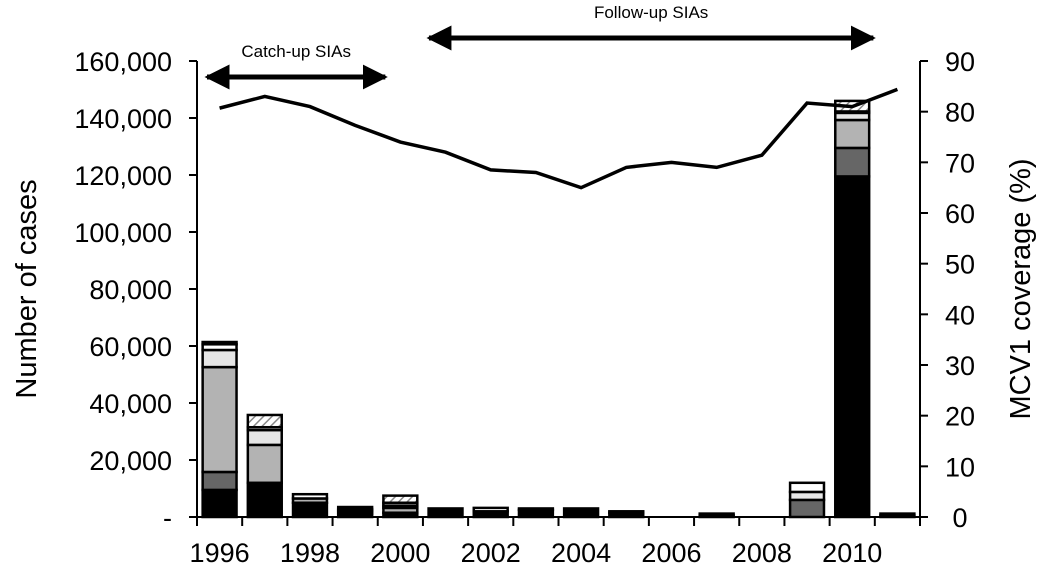  I want to click on y-axis-label: Number of cases, so click(27, 288).